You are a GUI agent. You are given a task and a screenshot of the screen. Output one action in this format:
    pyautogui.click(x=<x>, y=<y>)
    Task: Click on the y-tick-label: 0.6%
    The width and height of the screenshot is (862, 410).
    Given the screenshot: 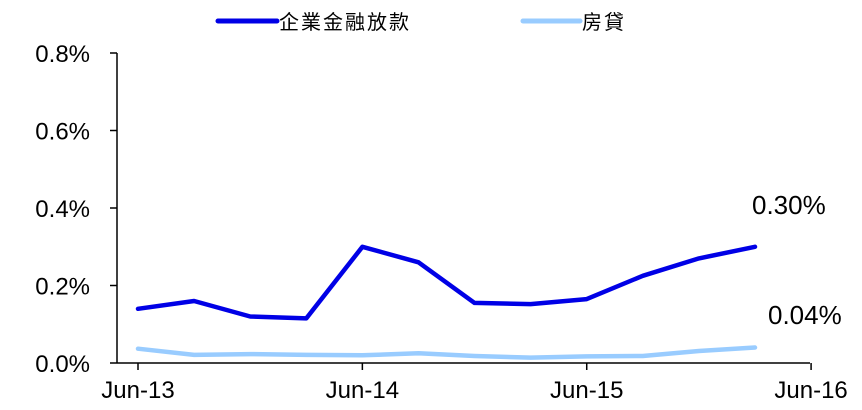 What is the action you would take?
    pyautogui.click(x=62, y=132)
    